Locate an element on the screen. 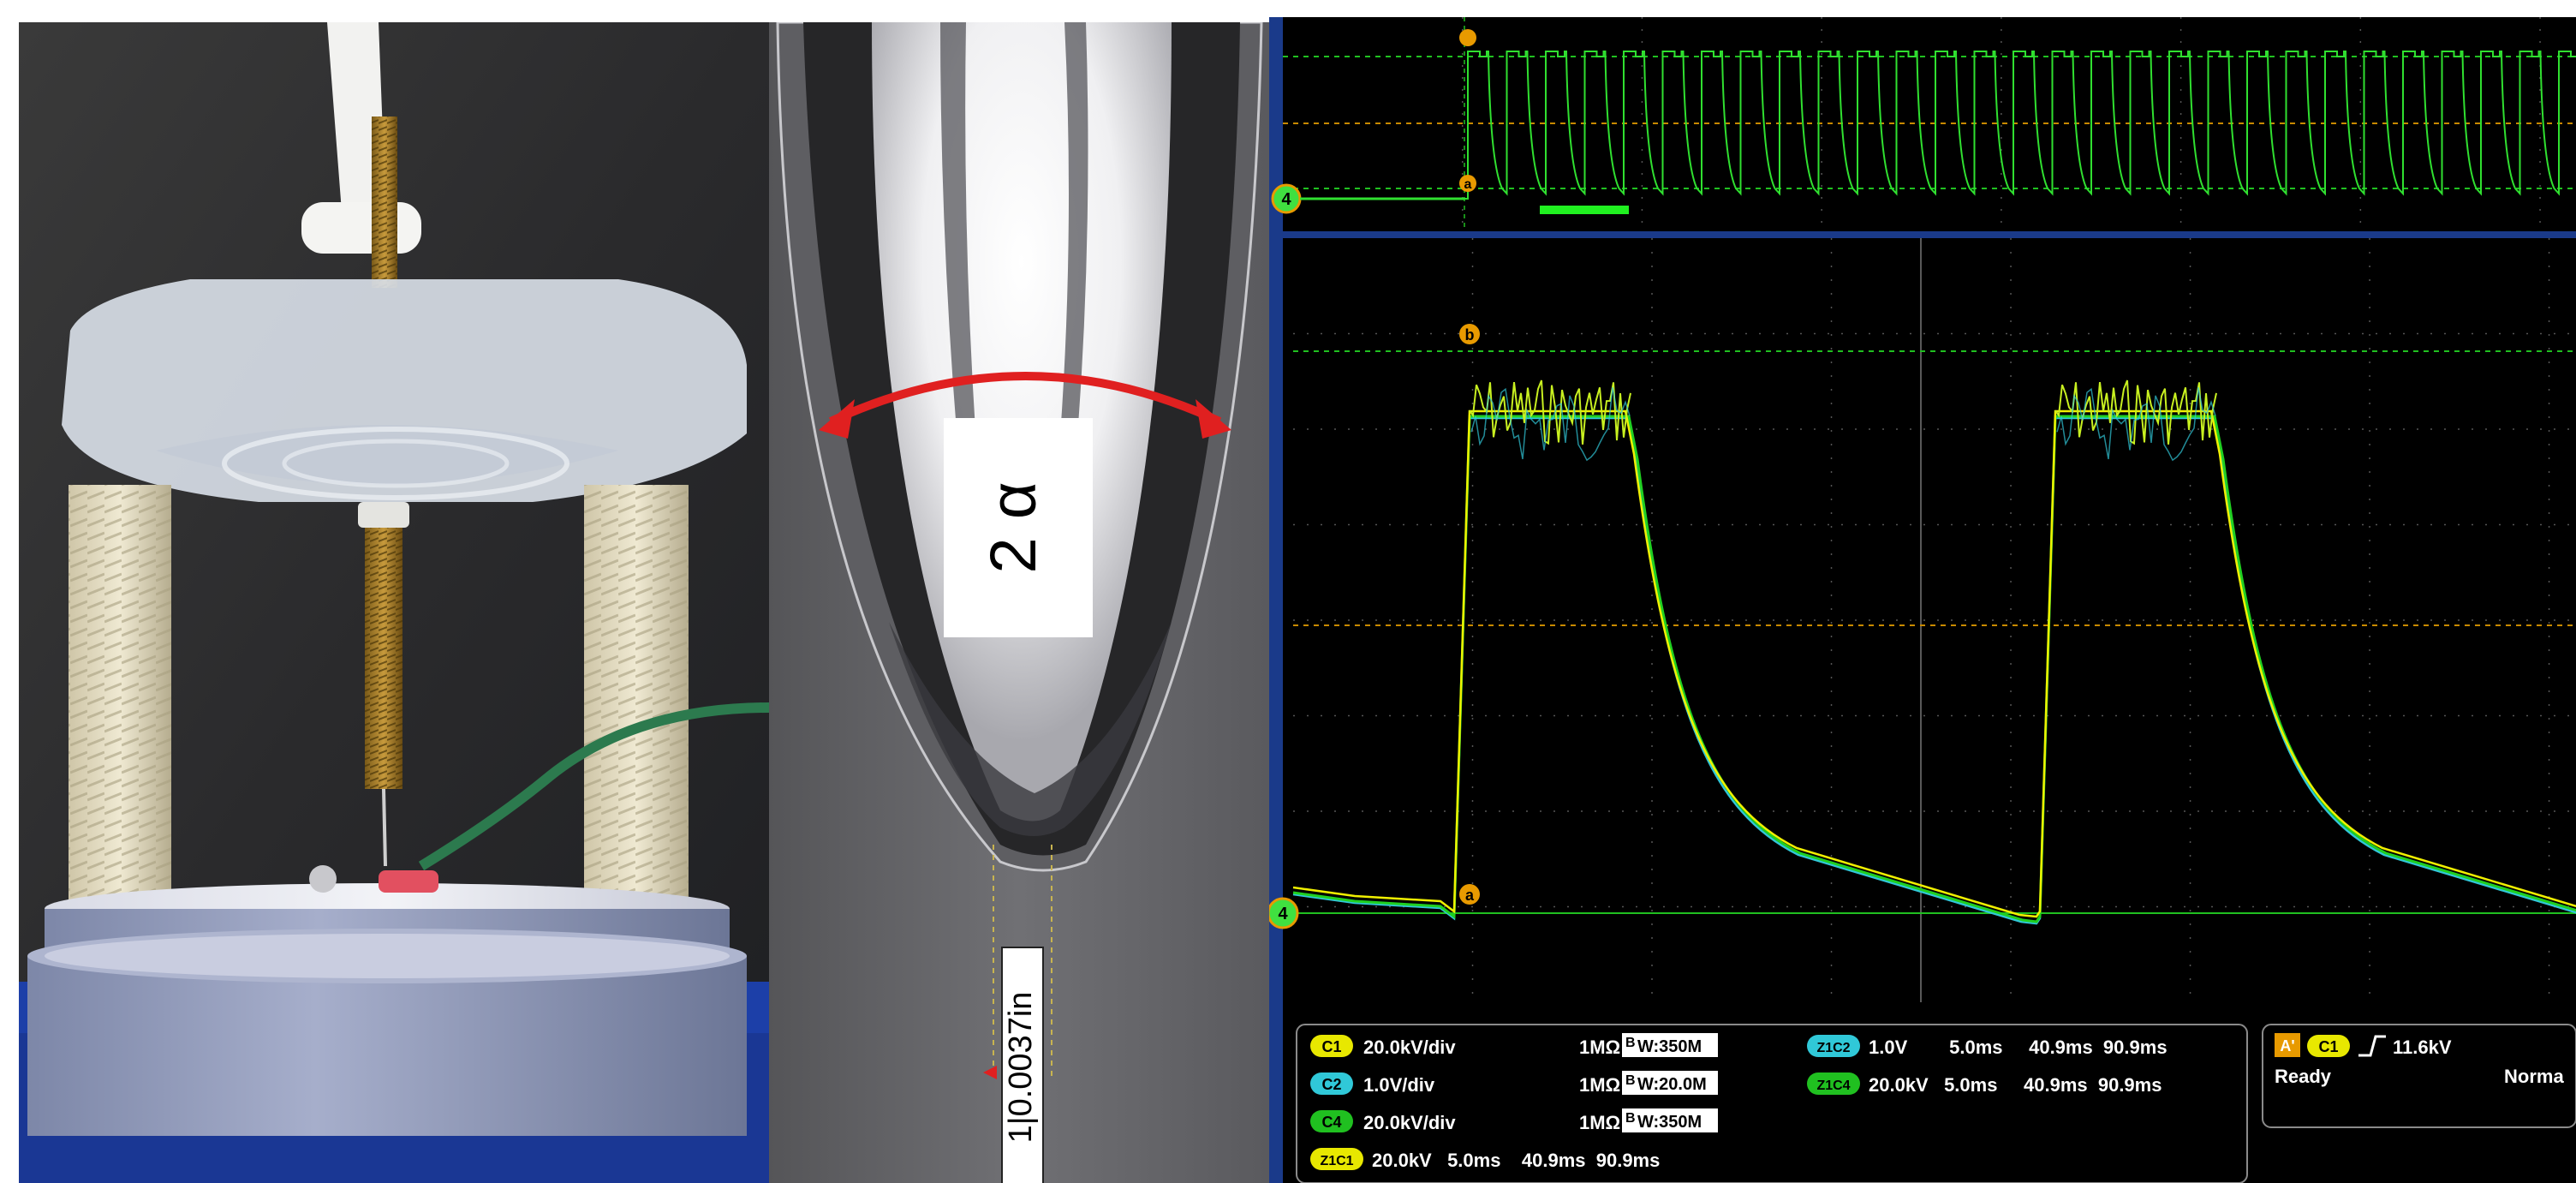  z1c4-badge: Z1C4 is located at coordinates (1833, 1085).